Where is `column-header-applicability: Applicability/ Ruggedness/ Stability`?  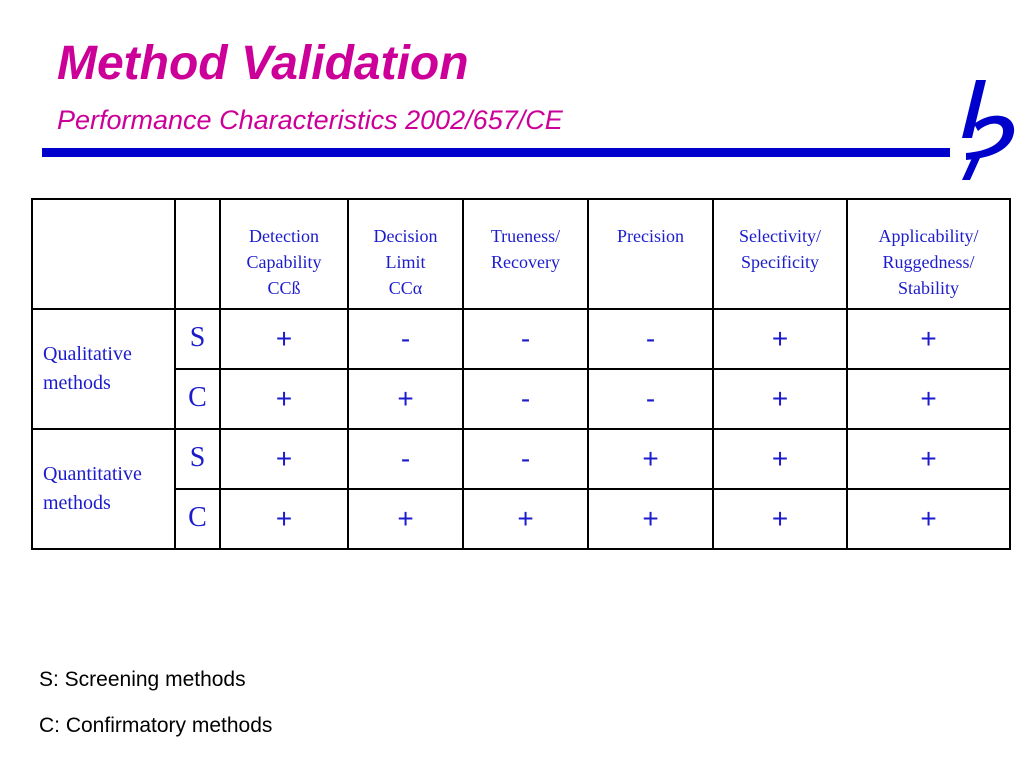 column-header-applicability: Applicability/ Ruggedness/ Stability is located at coordinates (928, 254).